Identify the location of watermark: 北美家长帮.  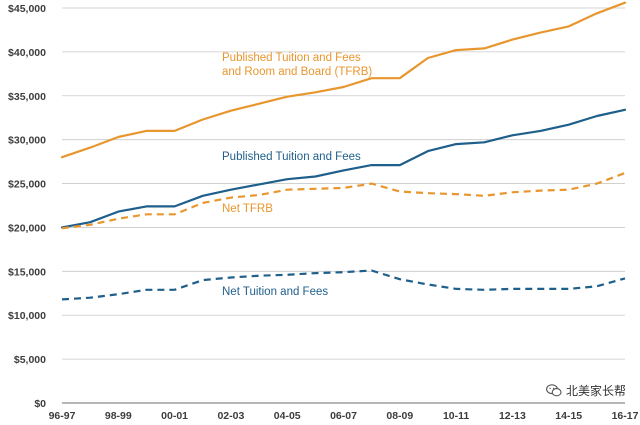
(586, 390).